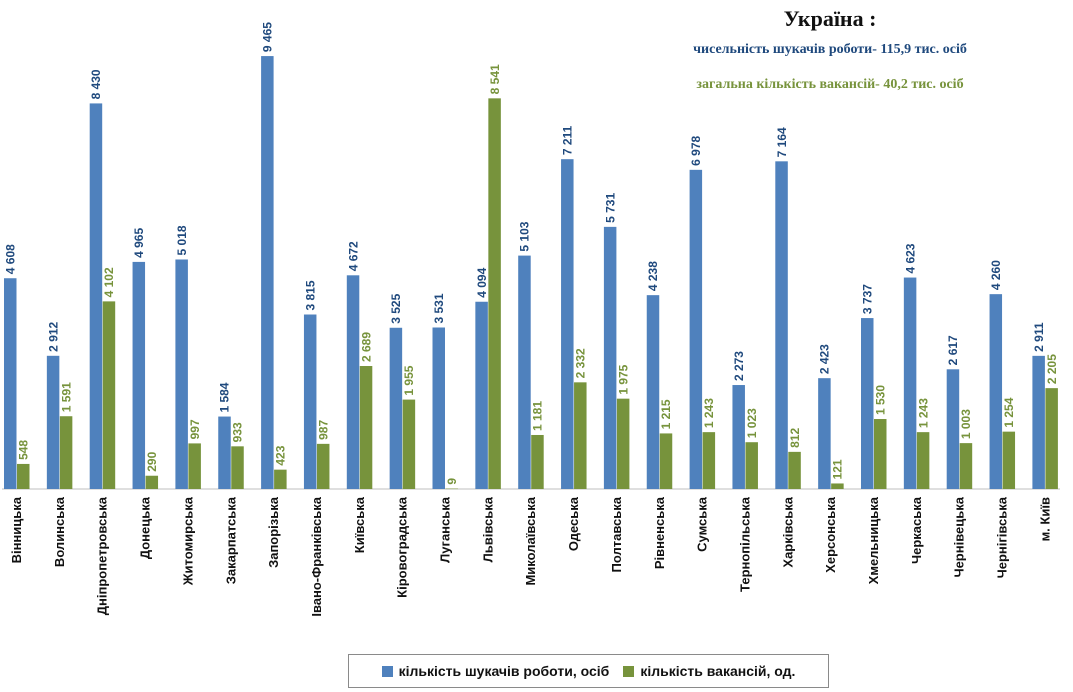 Image resolution: width=1073 pixels, height=692 pixels. Describe the element at coordinates (838, 469) in the screenshot. I see `value-label-vacancies-19: 121` at that location.